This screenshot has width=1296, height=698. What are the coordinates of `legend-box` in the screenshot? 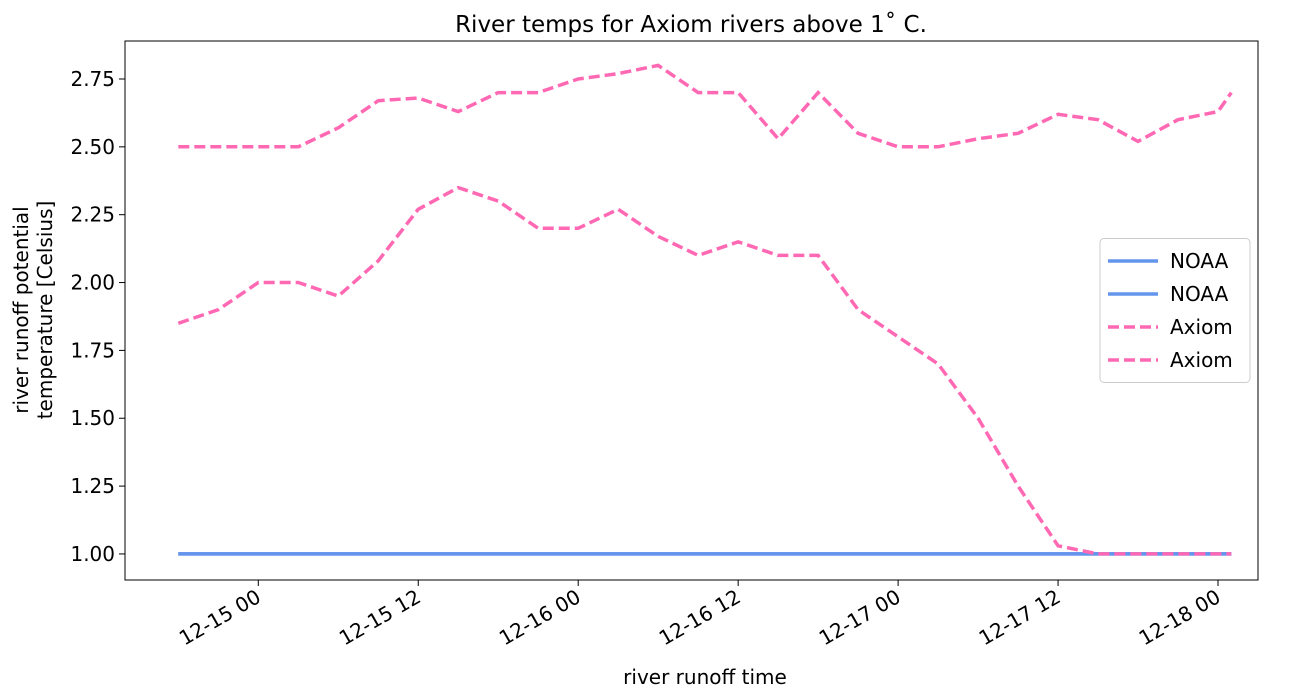 It's located at (1175, 310).